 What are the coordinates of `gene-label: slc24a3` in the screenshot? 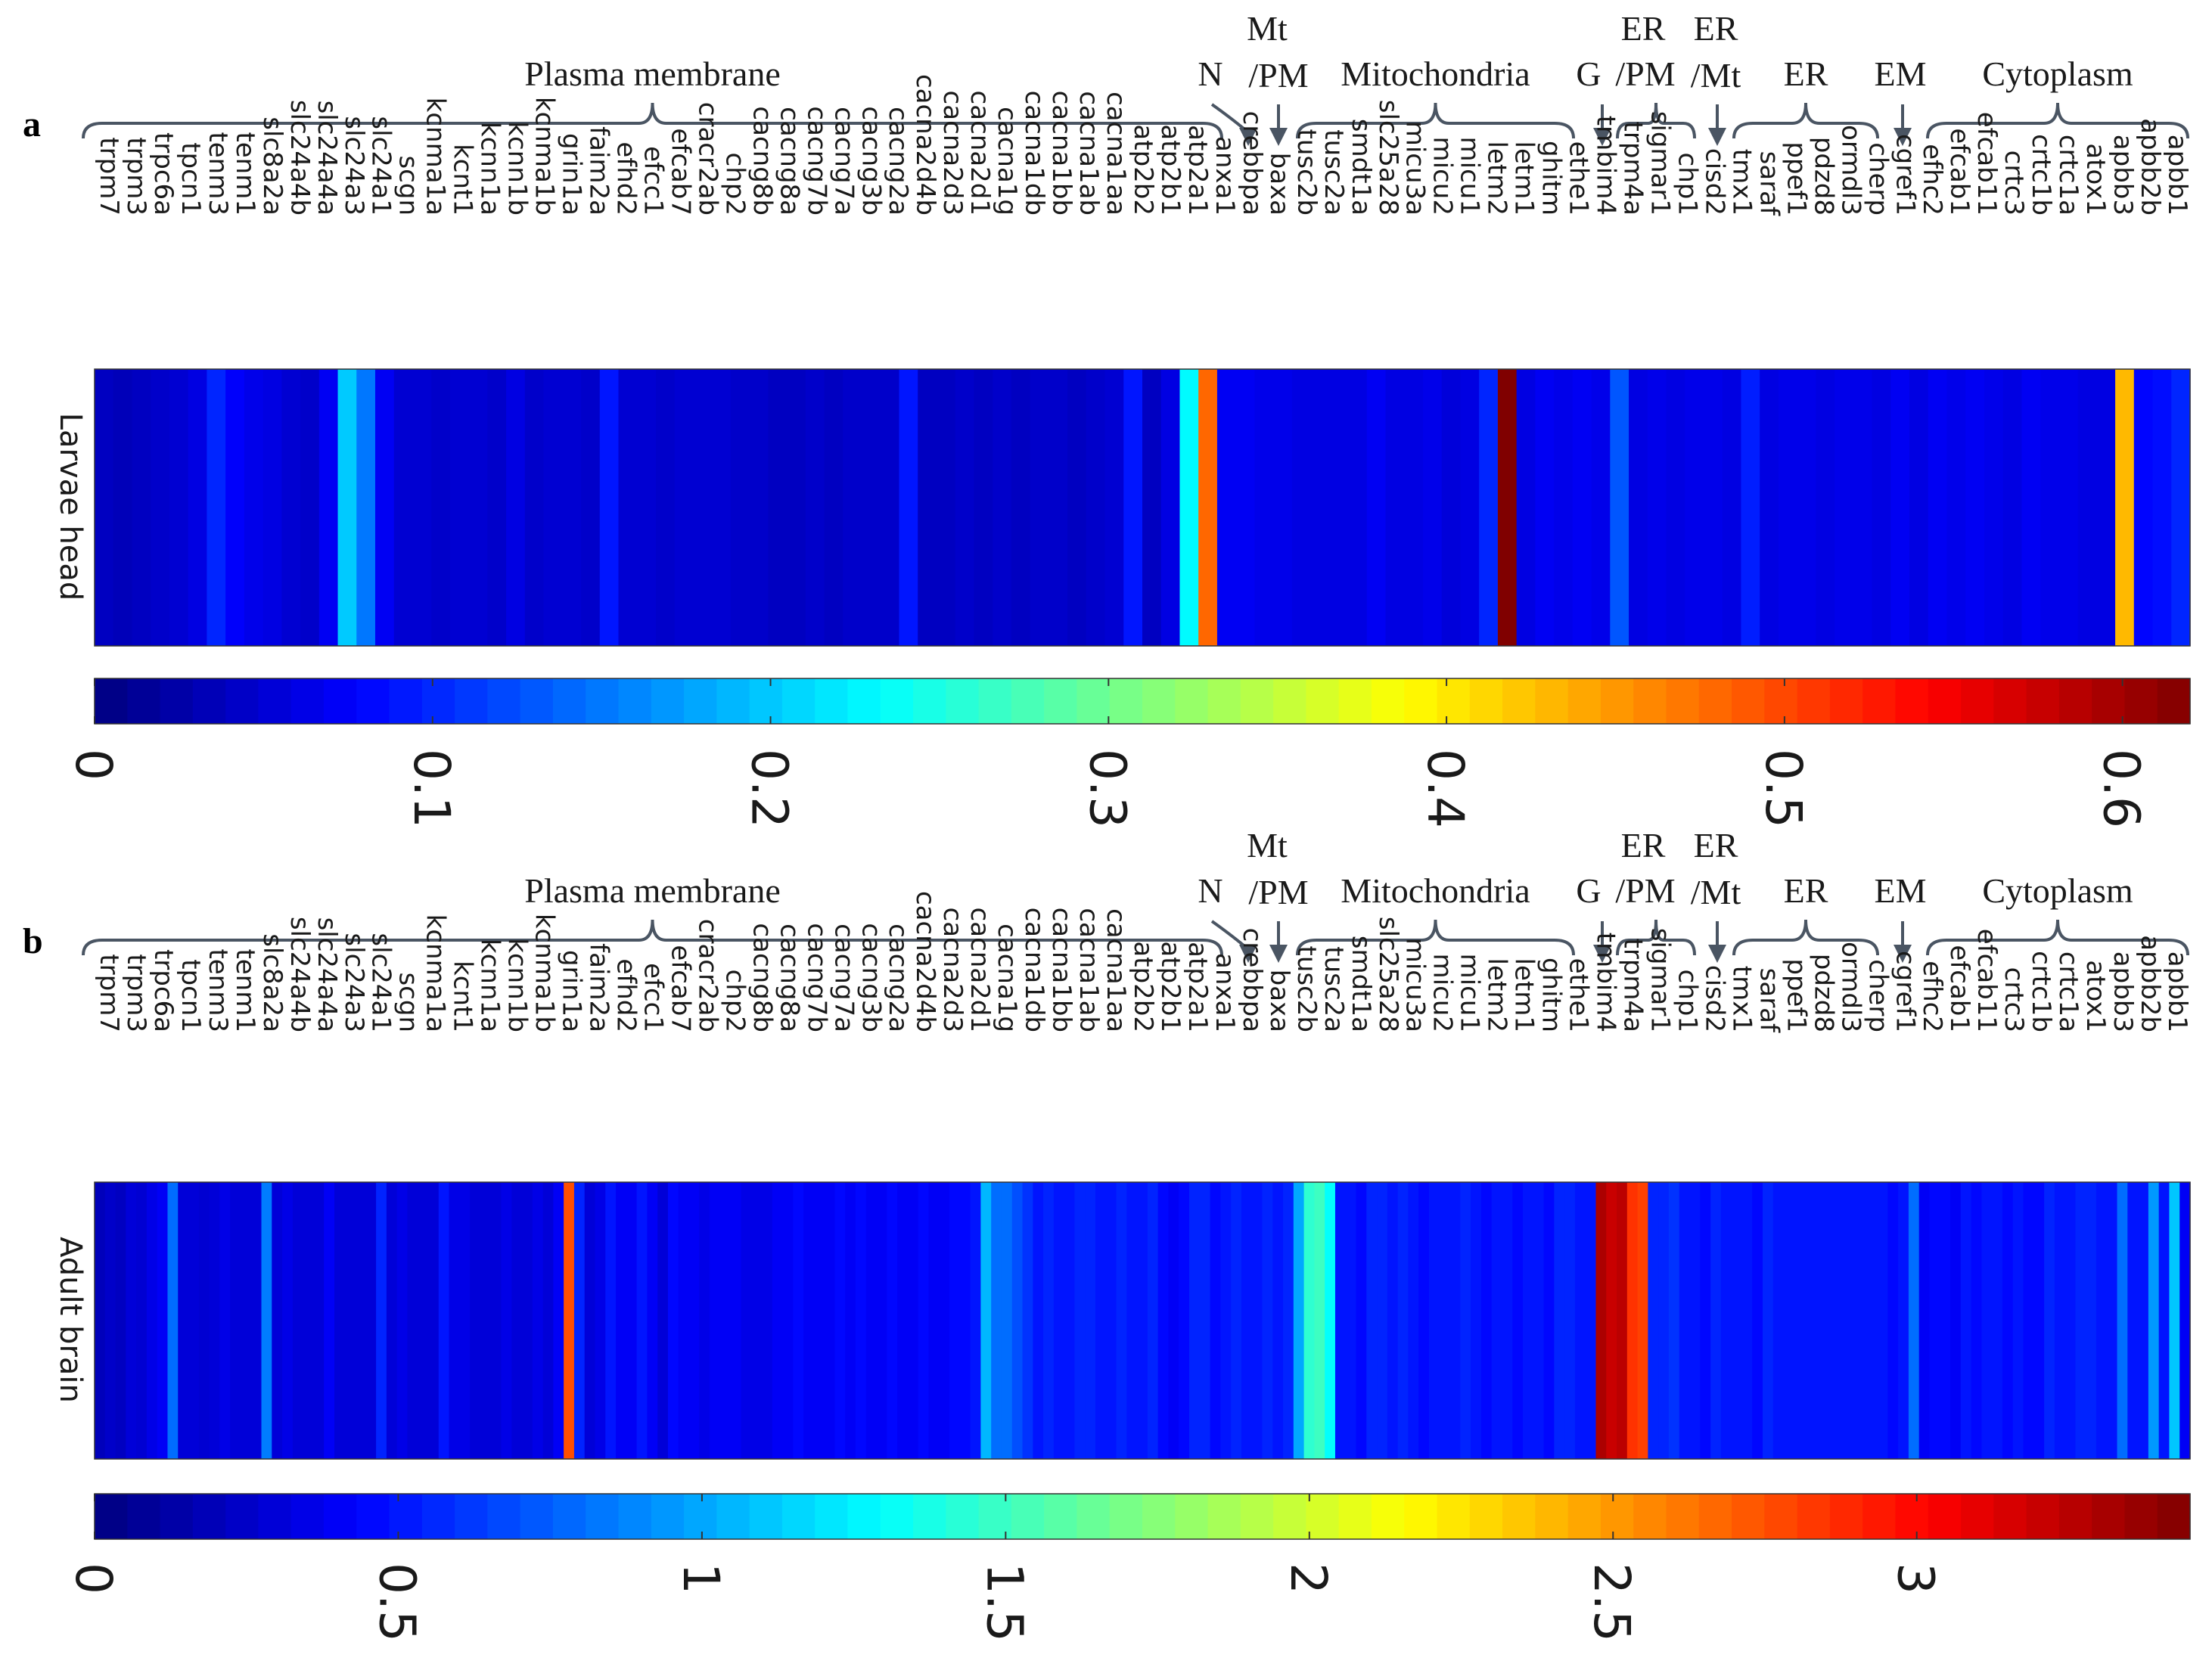 It's located at (354, 166).